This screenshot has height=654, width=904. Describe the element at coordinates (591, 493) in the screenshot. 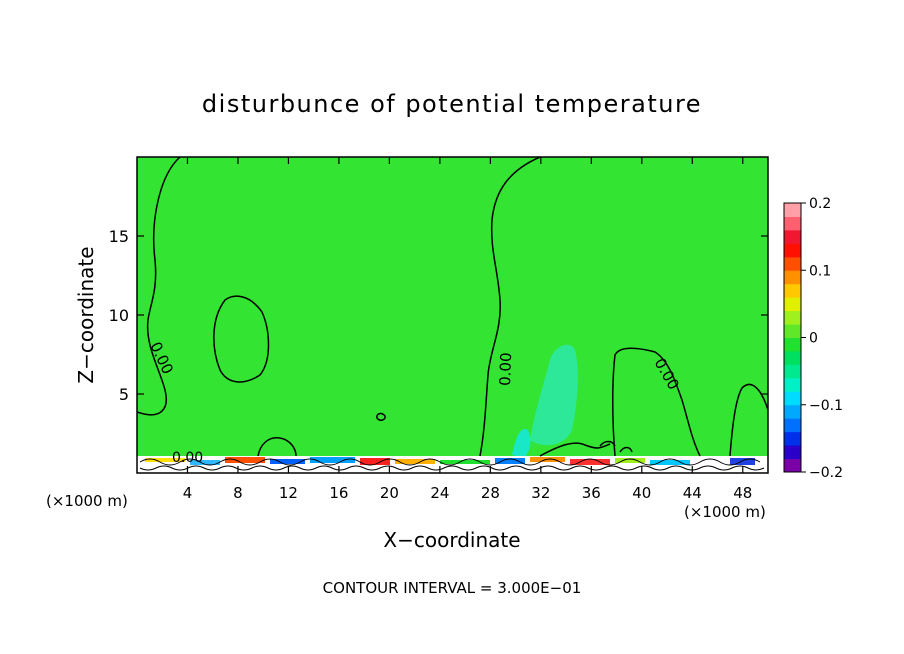

I see `x-tick-label: 36` at that location.